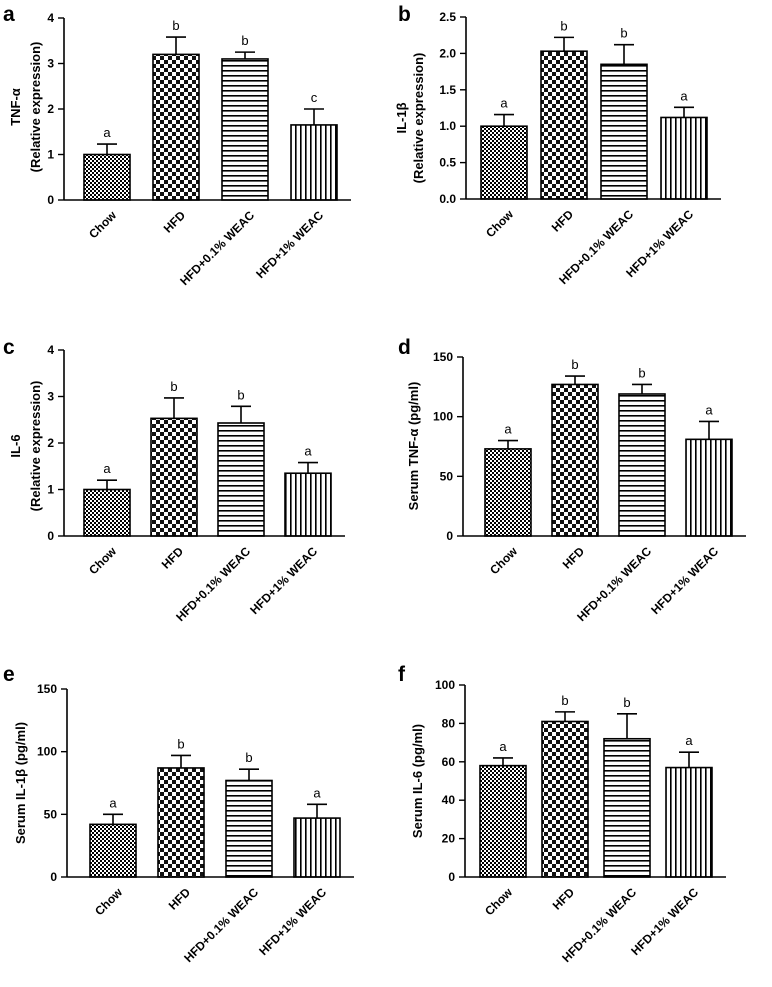  What do you see at coordinates (447, 476) in the screenshot?
I see `y-tick-label: 50` at bounding box center [447, 476].